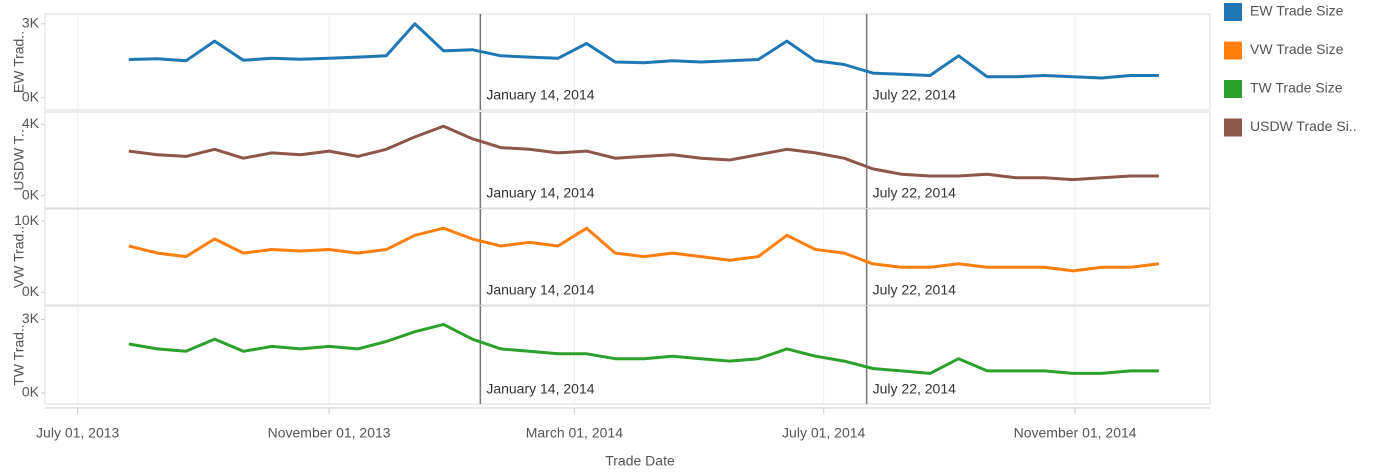 Image resolution: width=1384 pixels, height=474 pixels. What do you see at coordinates (1296, 88) in the screenshot?
I see `legend-label: TW Trade Size` at bounding box center [1296, 88].